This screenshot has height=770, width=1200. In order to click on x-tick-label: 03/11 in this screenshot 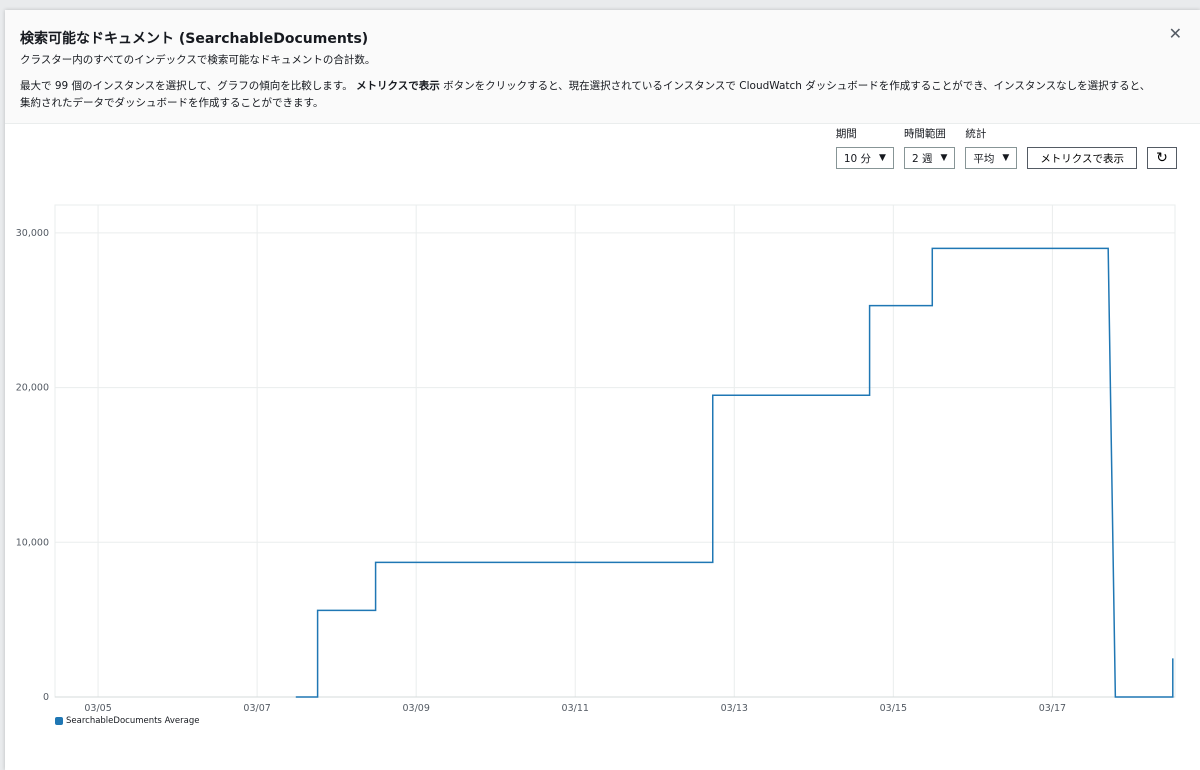, I will do `click(575, 708)`.